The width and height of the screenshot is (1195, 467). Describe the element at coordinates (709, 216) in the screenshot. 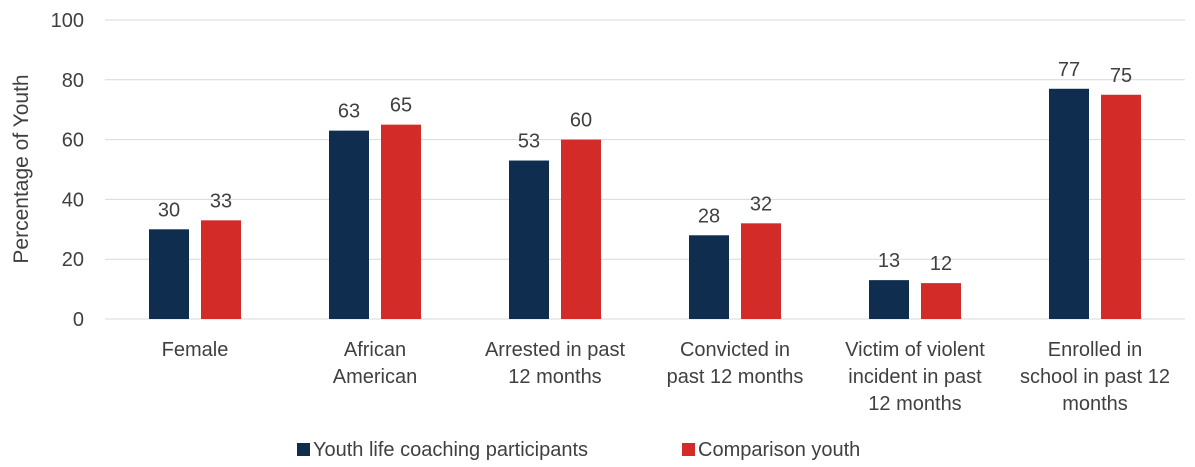

I see `data-label-participants: 28` at that location.